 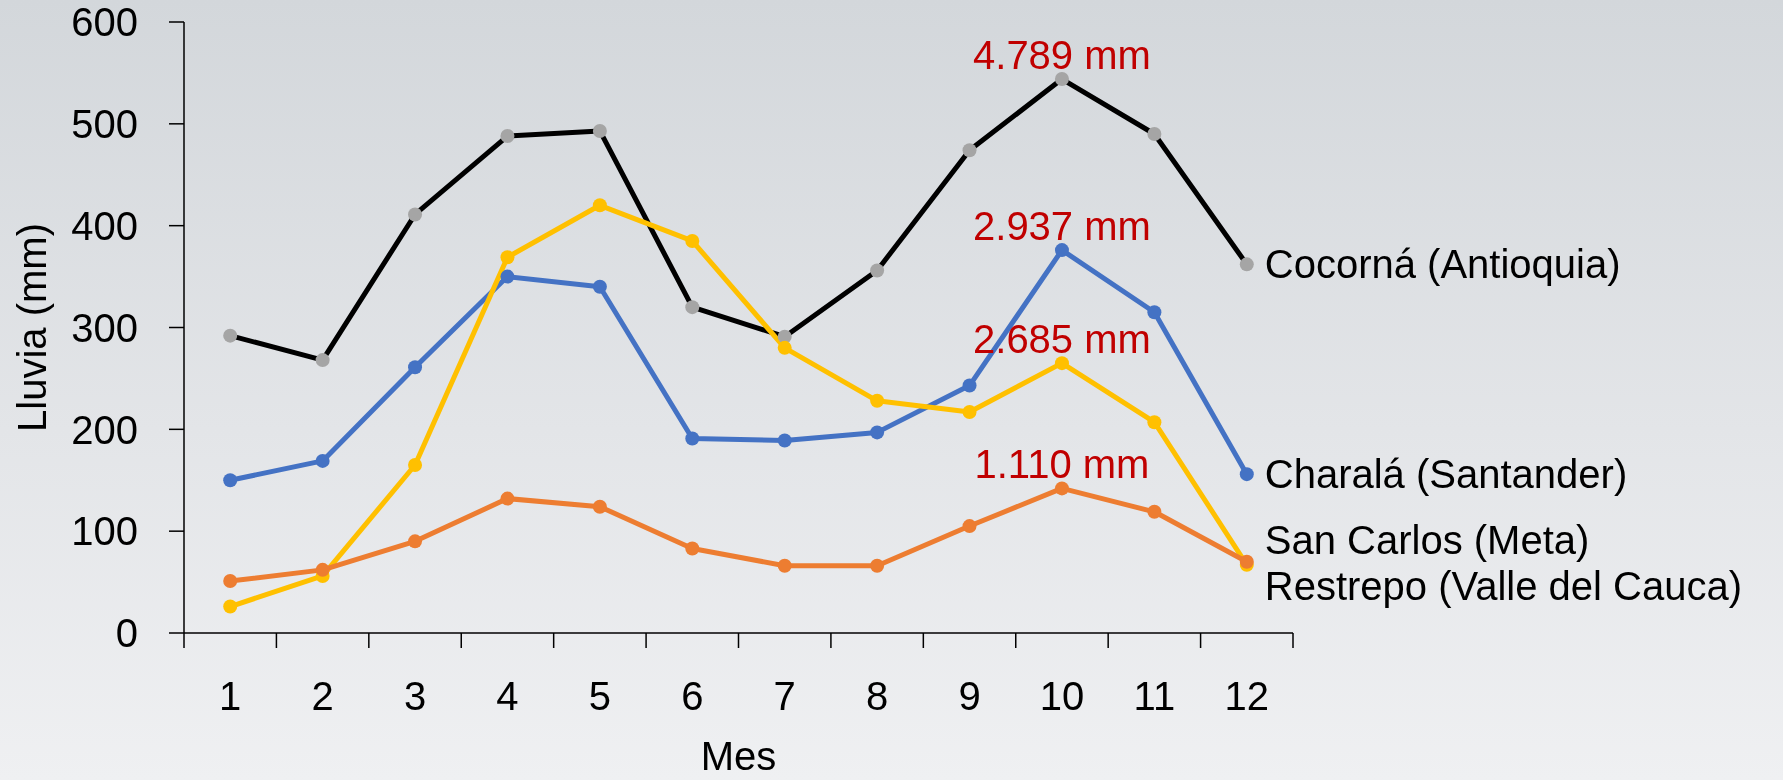 What do you see at coordinates (104, 124) in the screenshot?
I see `y-tick-label: 500` at bounding box center [104, 124].